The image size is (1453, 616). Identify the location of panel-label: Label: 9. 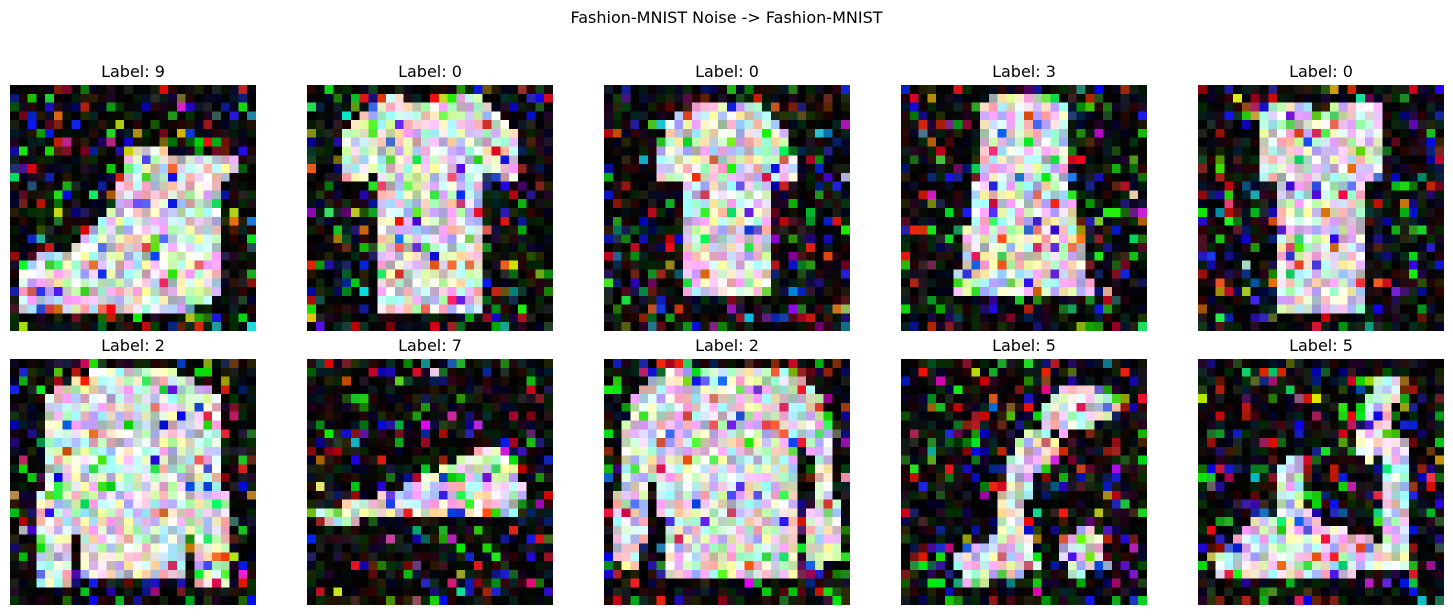
(133, 71).